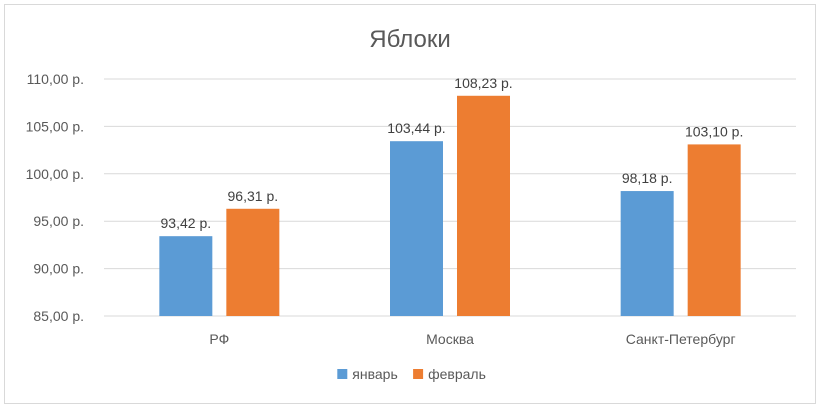 The image size is (824, 411). What do you see at coordinates (253, 262) in the screenshot?
I see `bar-февраль-РФ` at bounding box center [253, 262].